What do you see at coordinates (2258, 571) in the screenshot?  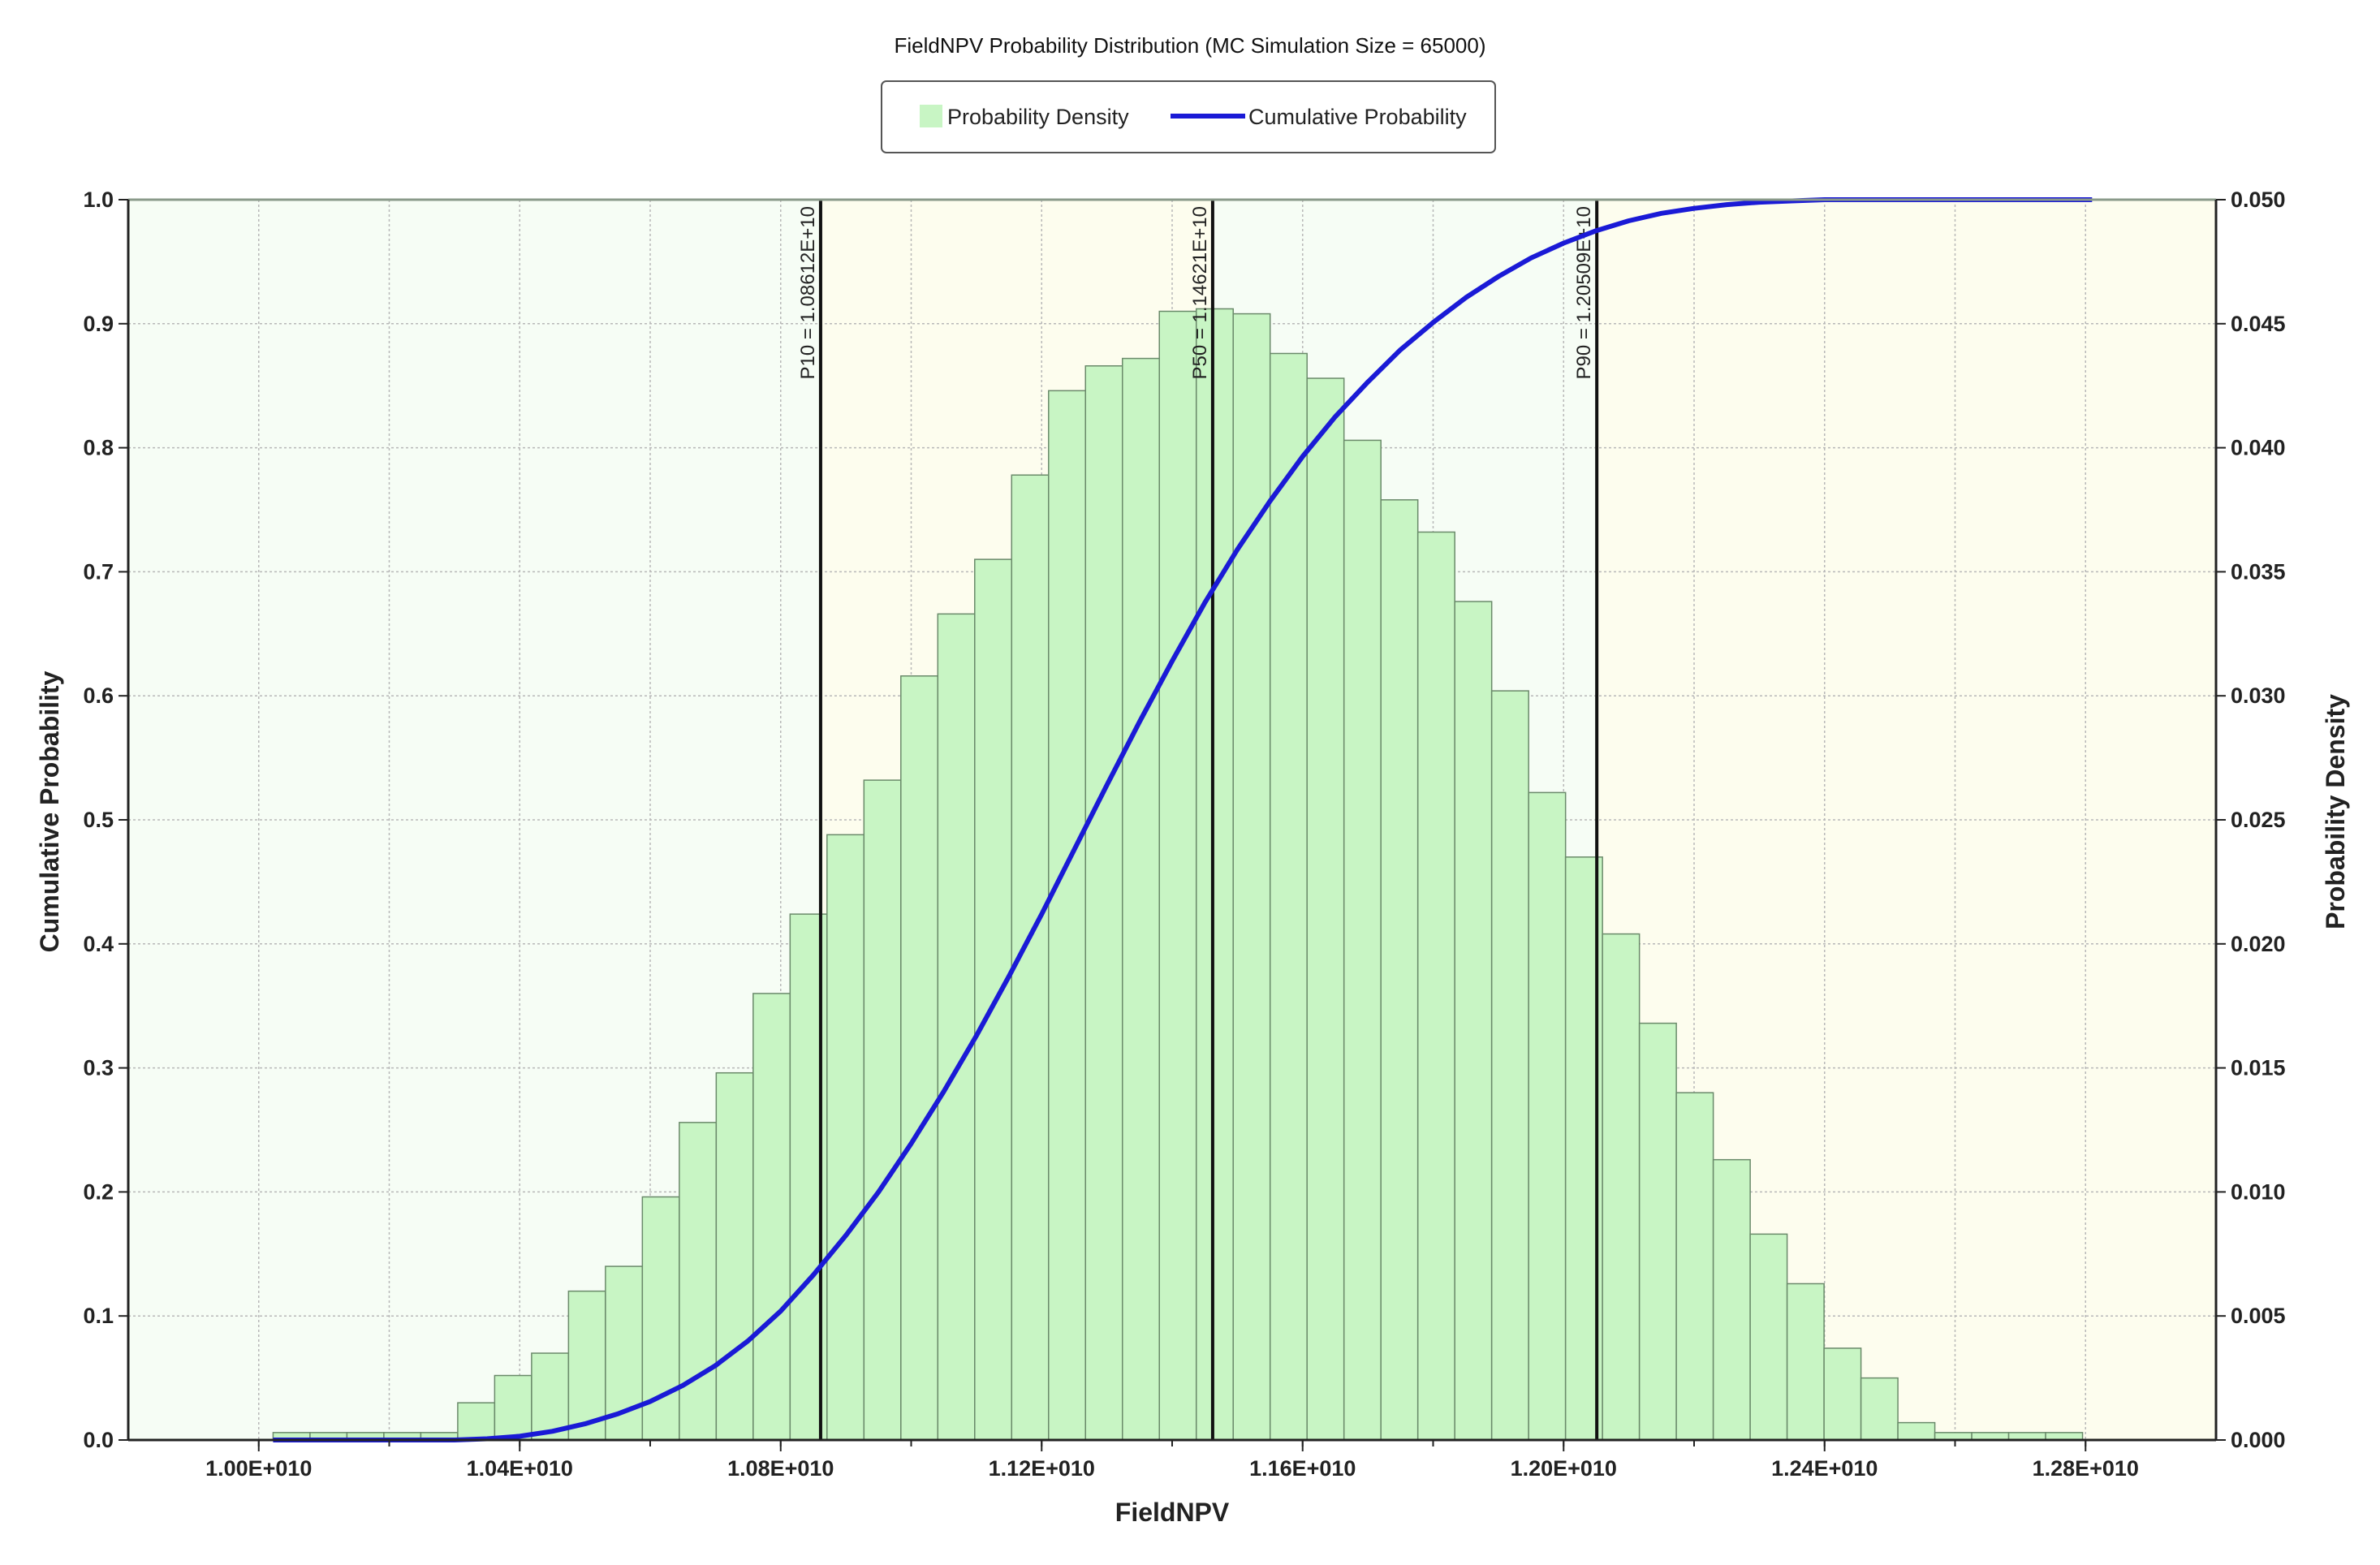 I see `y-right-tick-label: 0.035` at bounding box center [2258, 571].